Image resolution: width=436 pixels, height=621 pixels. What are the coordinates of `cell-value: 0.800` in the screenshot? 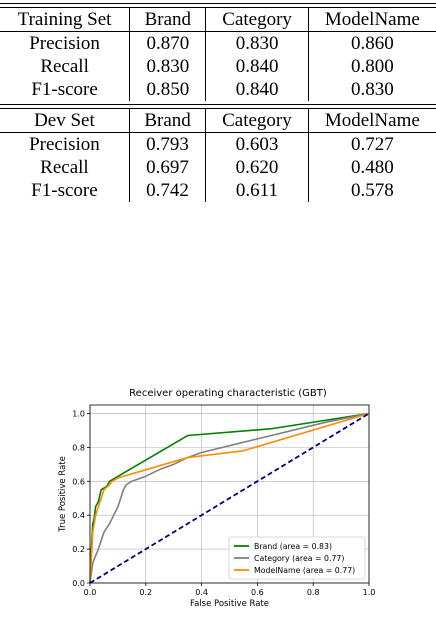 It's located at (371, 66).